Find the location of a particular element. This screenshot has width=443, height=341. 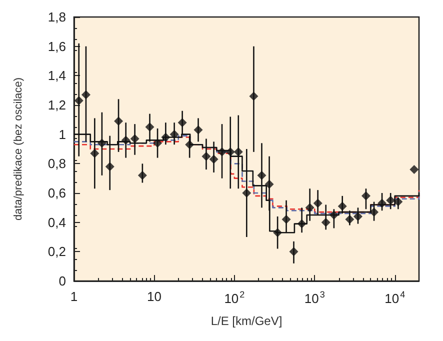

y-tick-label: 0,2 is located at coordinates (57, 252).